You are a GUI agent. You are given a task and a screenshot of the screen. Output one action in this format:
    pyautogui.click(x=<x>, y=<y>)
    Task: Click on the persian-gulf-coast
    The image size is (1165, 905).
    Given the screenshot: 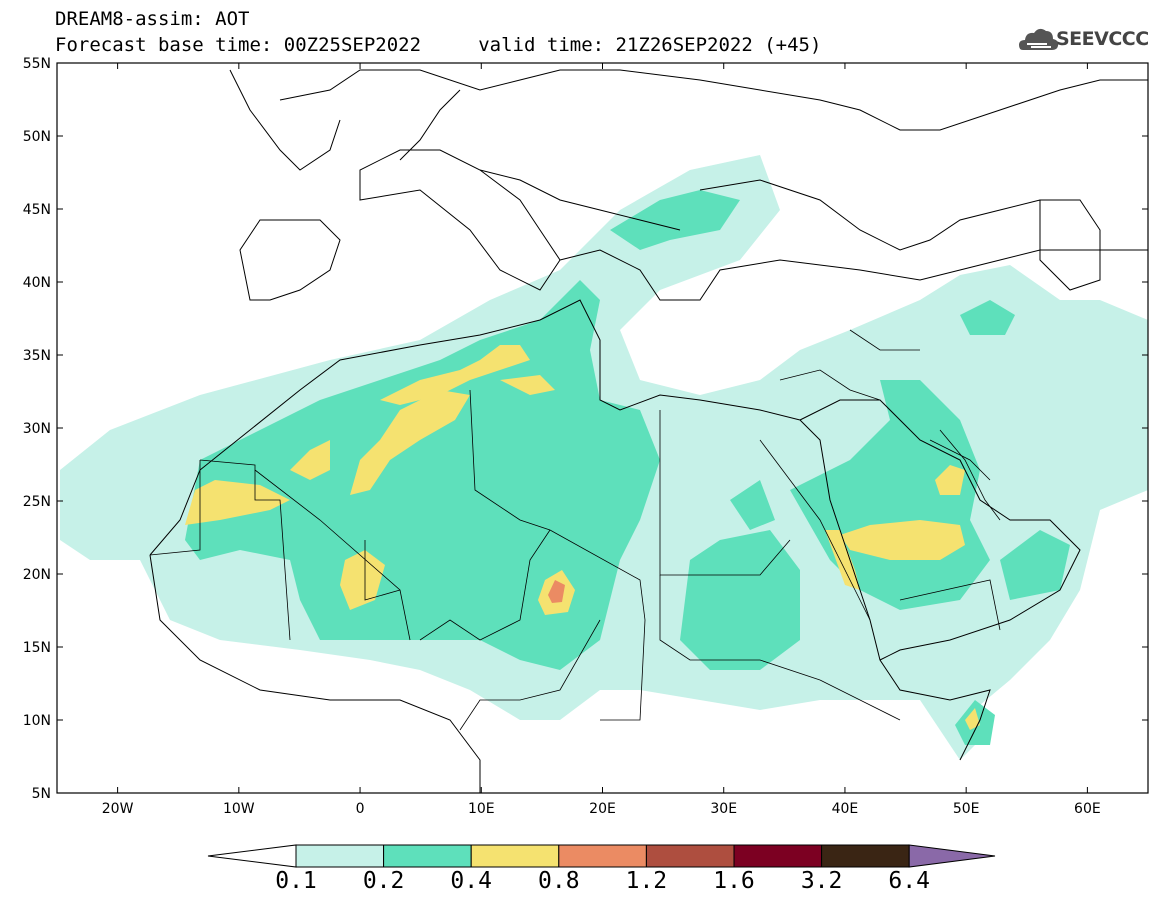 What is the action you would take?
    pyautogui.click(x=970, y=475)
    